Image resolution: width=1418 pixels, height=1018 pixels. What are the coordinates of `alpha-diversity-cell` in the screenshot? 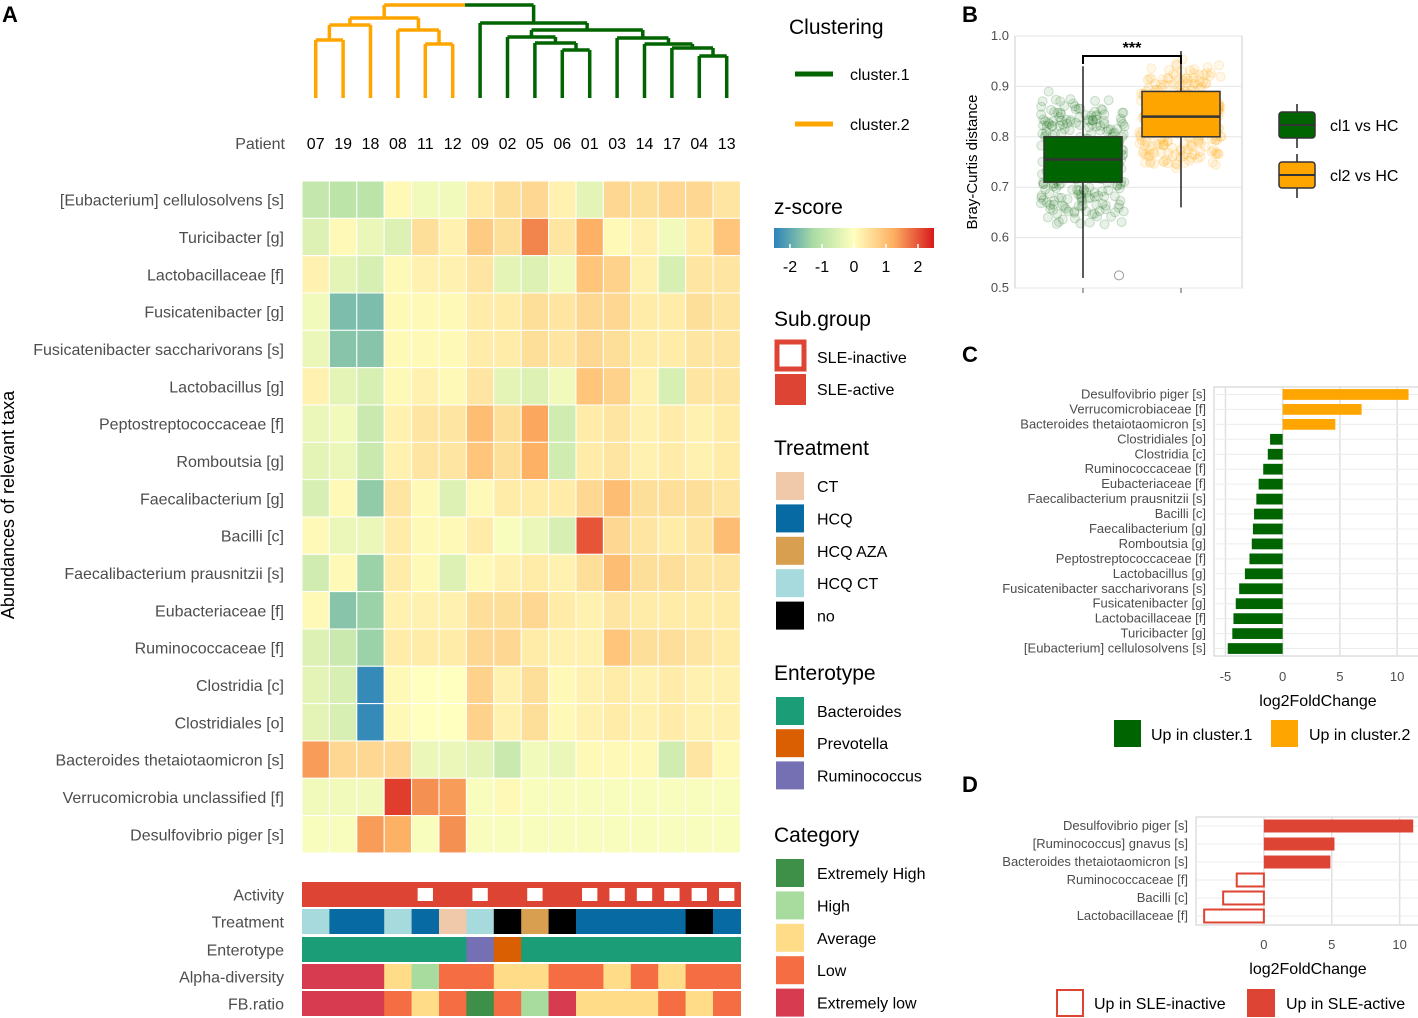 It's located at (535, 976).